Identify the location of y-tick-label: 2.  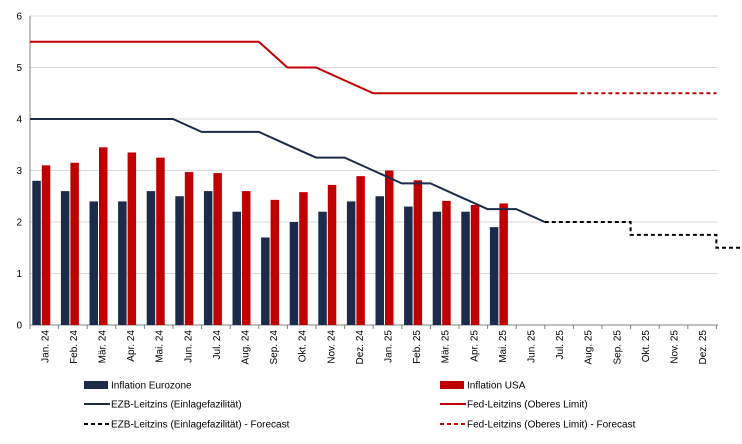
(19, 223).